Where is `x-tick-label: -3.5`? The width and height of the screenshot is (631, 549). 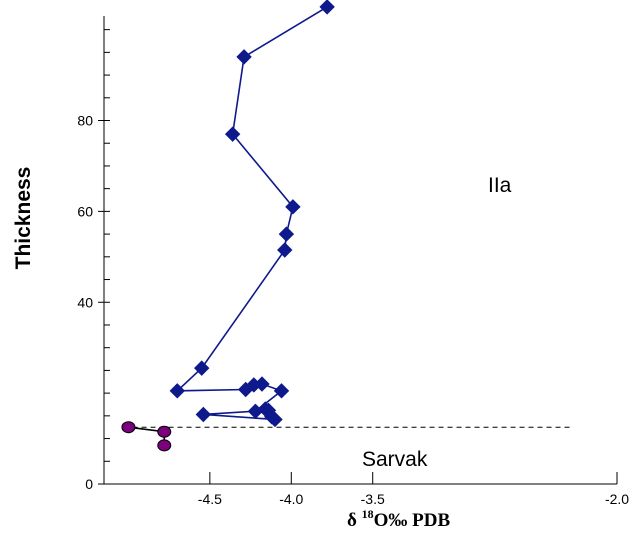 x-tick-label: -3.5 is located at coordinates (373, 499).